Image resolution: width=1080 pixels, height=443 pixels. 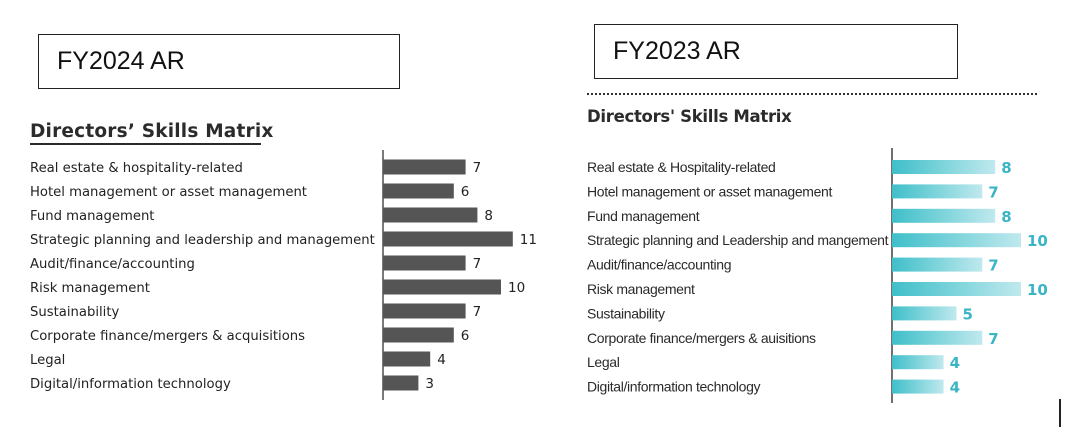 I want to click on fy2024-category-label: Real estate & hospitality-related, so click(x=136, y=168).